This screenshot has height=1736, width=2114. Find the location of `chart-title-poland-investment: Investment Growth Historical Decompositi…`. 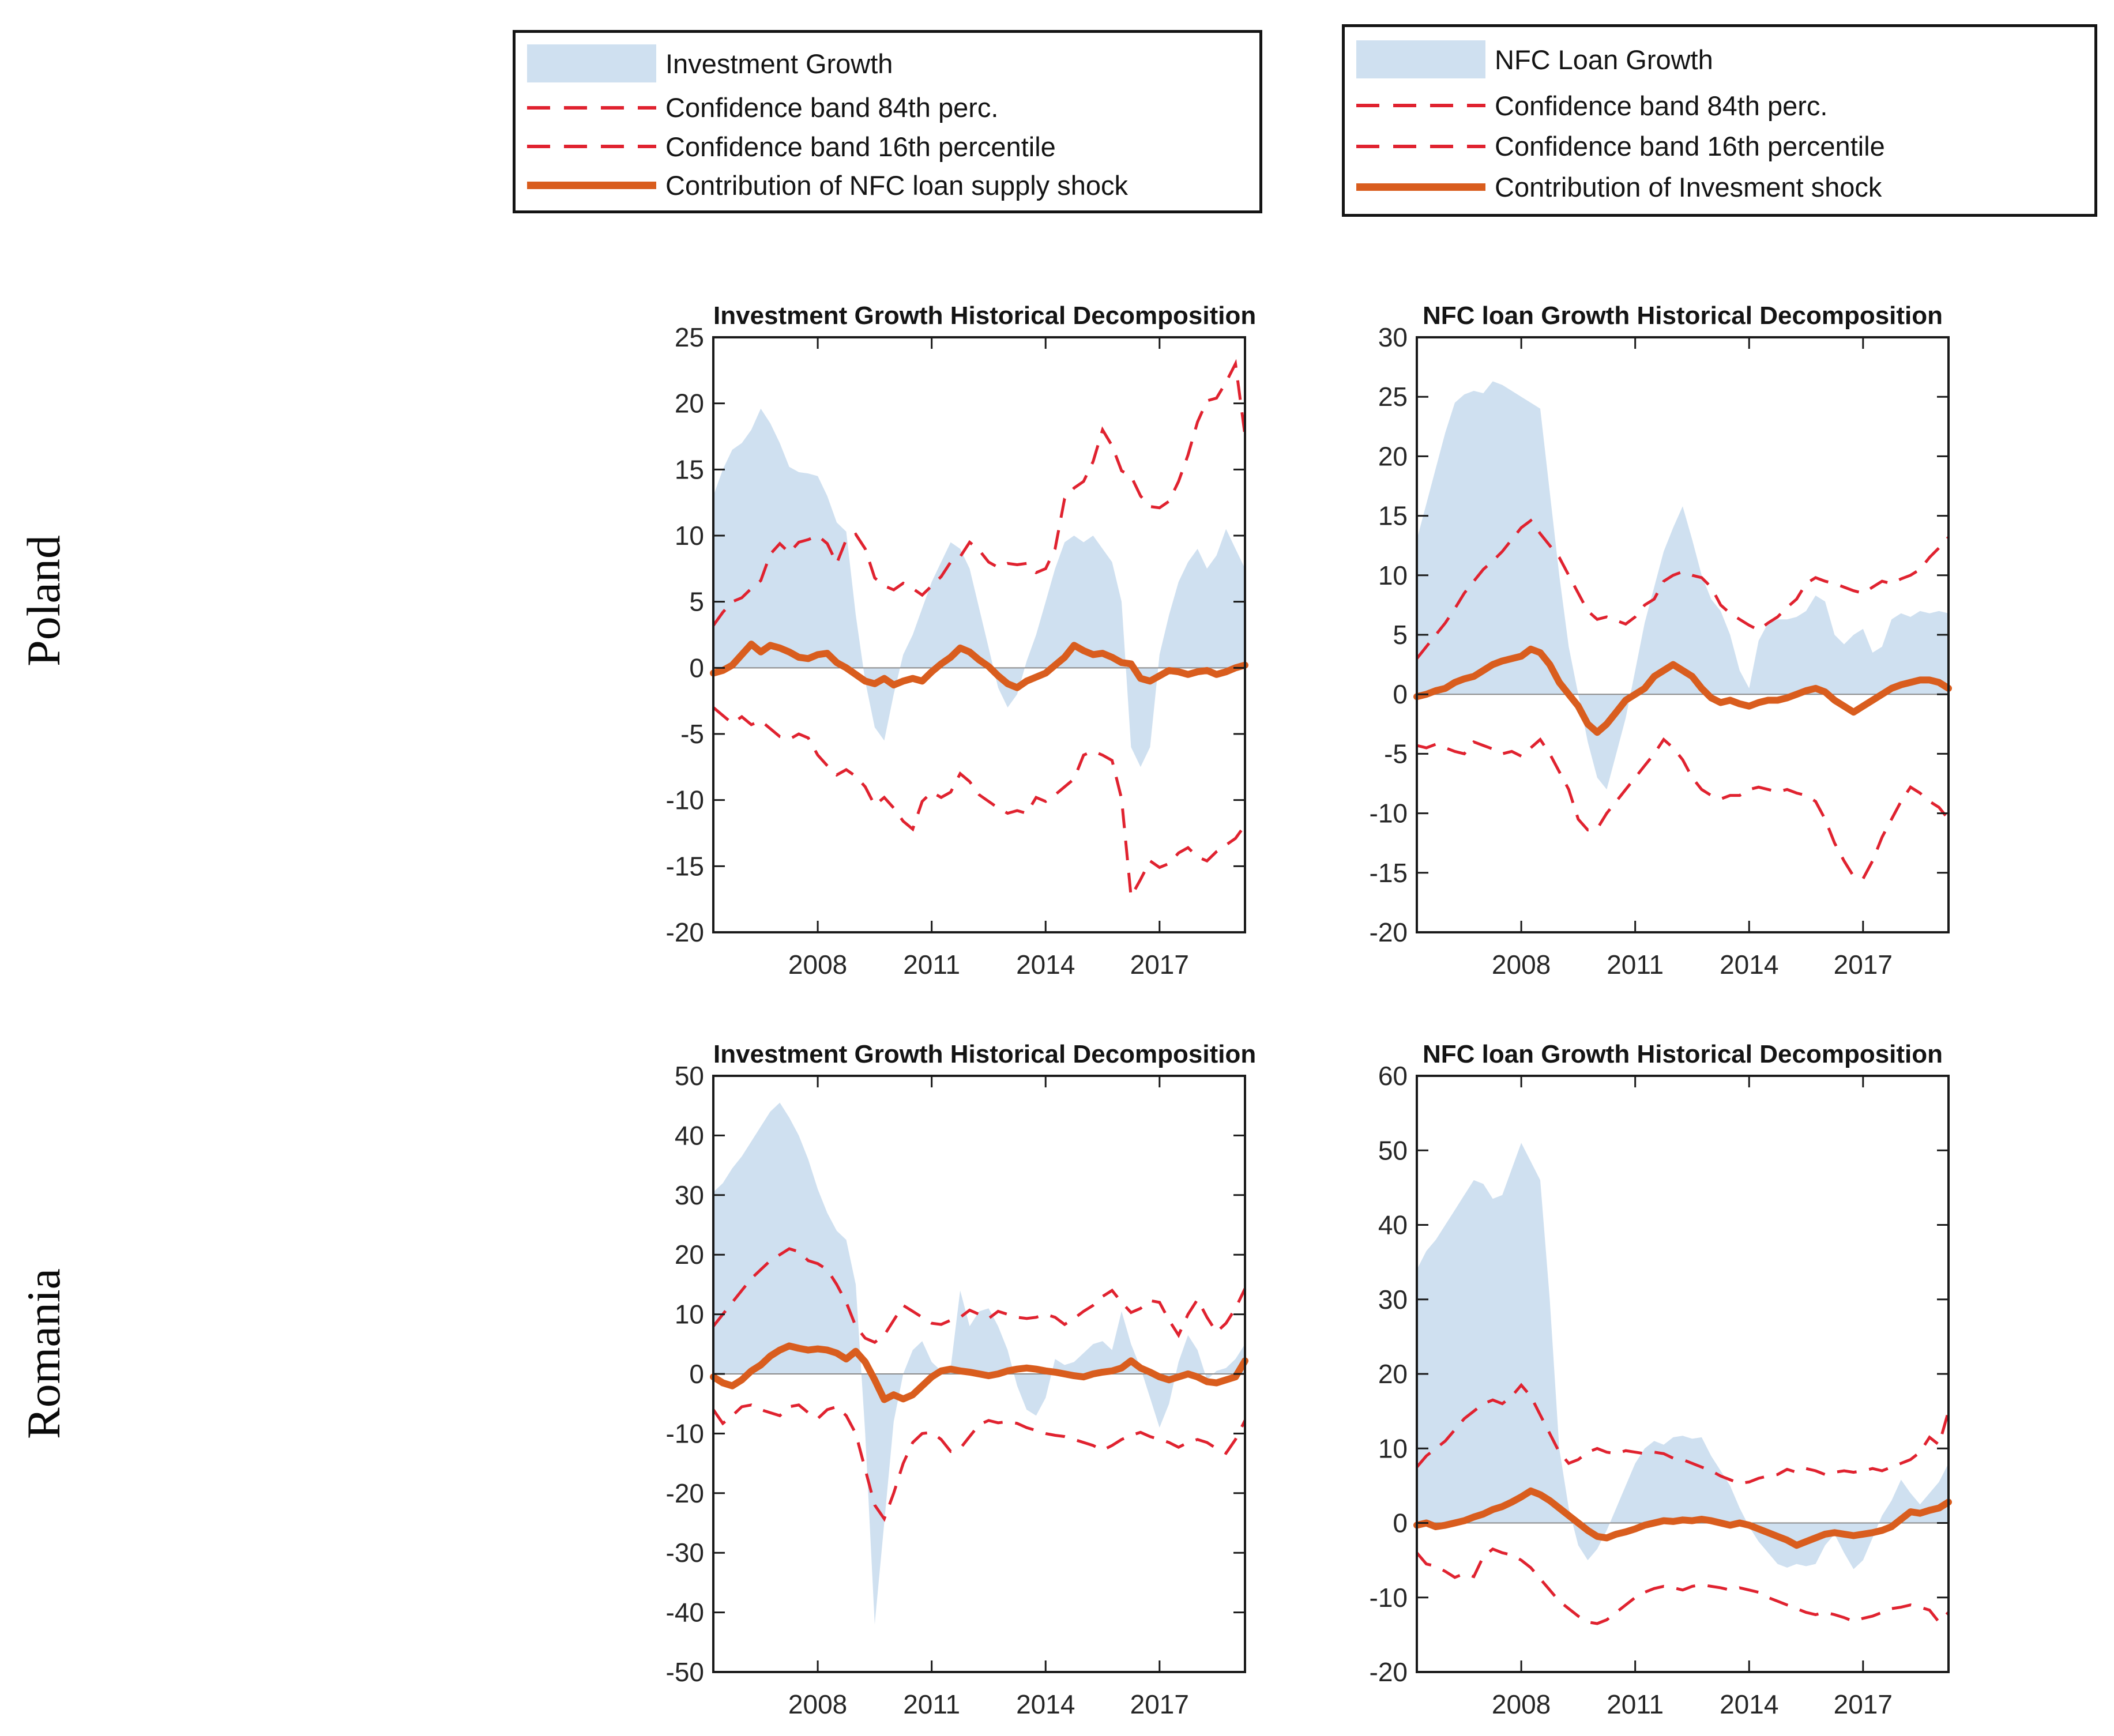

chart-title-poland-investment: Investment Growth Historical Decompositi… is located at coordinates (985, 316).